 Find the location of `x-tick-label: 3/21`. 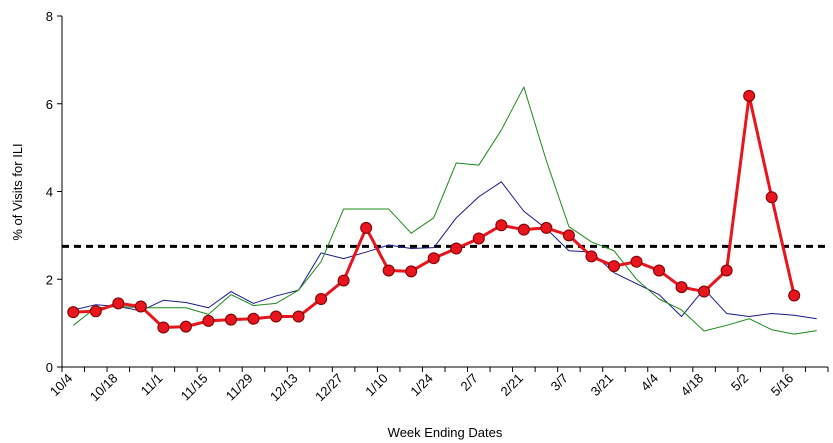

x-tick-label: 3/21 is located at coordinates (602, 385).